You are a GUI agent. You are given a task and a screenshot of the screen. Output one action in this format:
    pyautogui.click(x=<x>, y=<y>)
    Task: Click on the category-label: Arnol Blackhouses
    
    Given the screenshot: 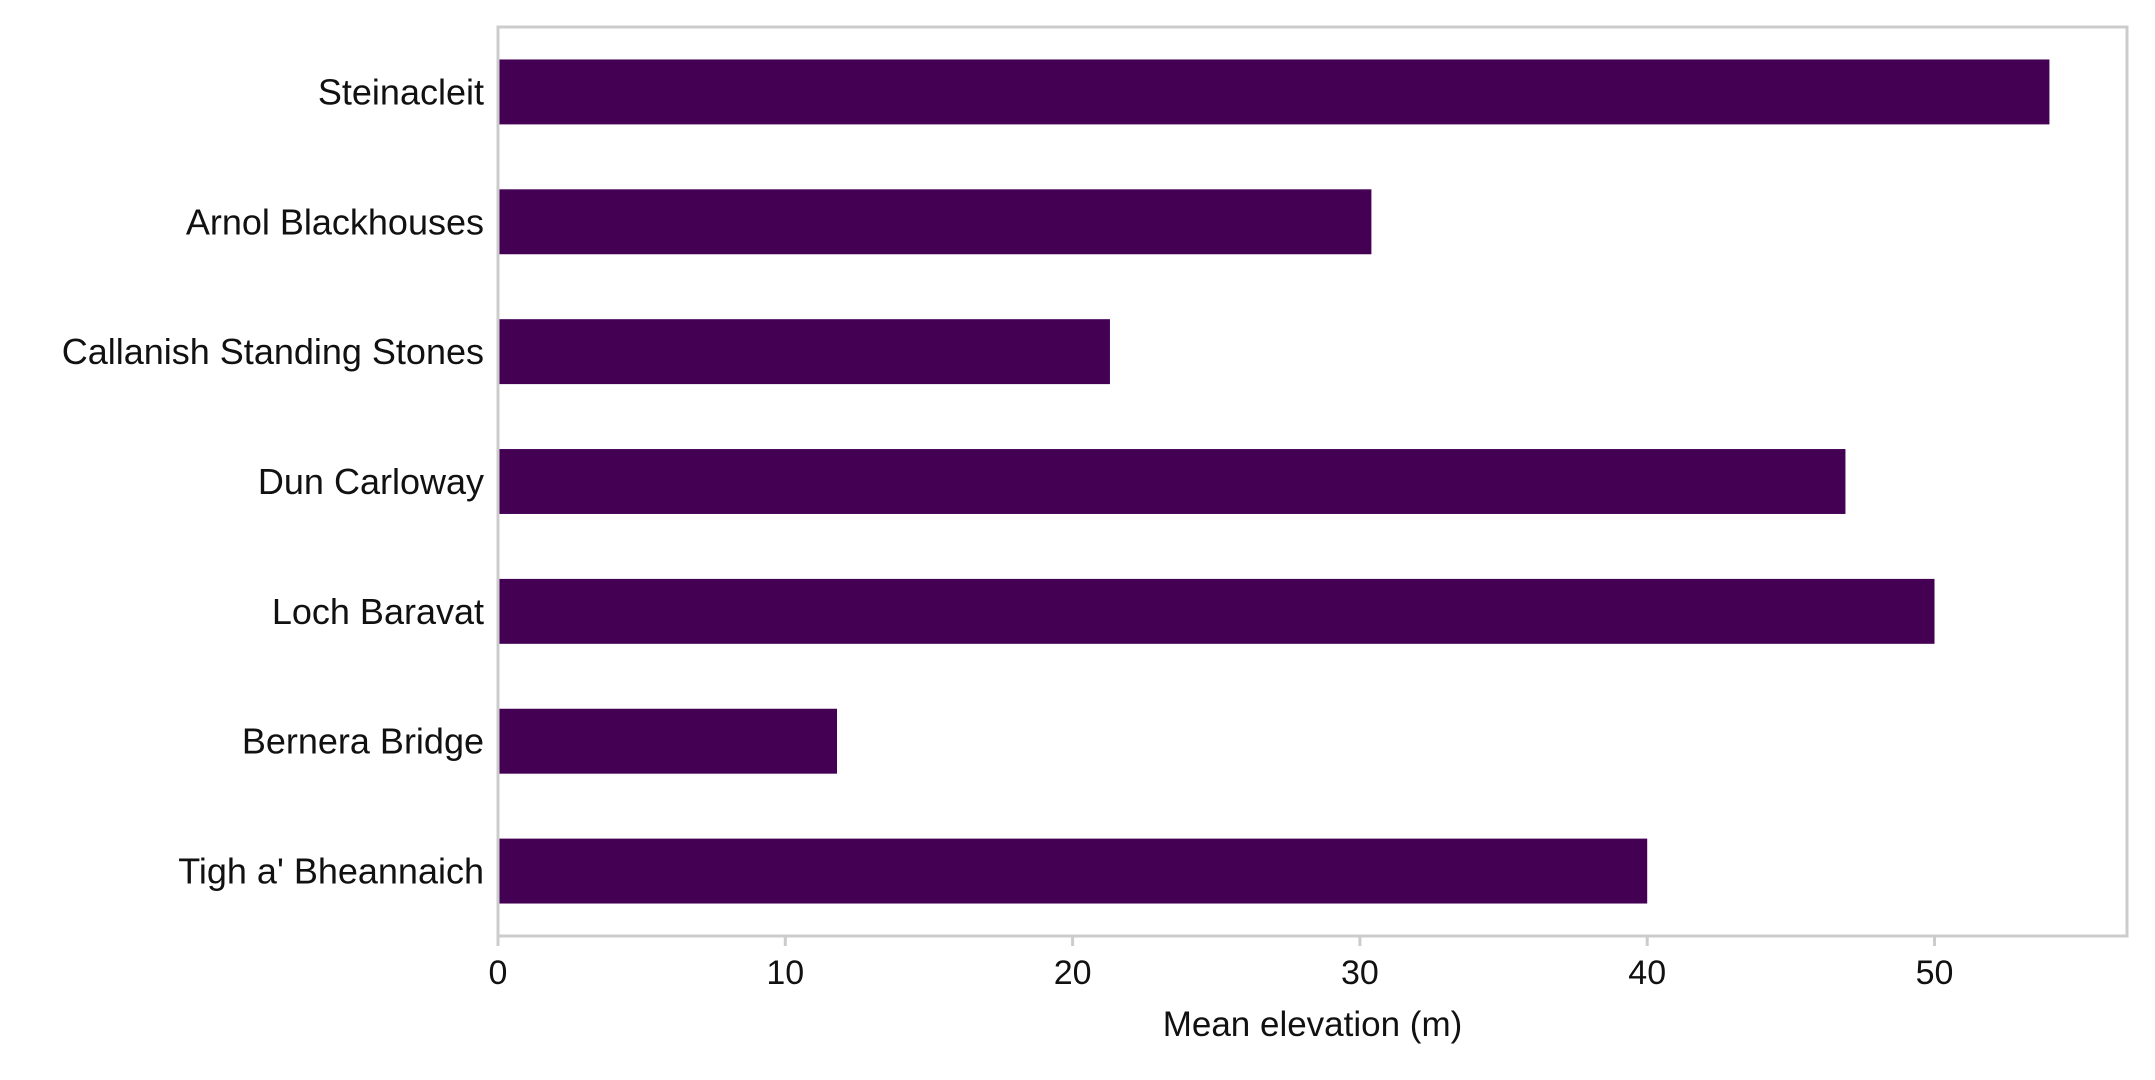 What is the action you would take?
    pyautogui.click(x=335, y=221)
    